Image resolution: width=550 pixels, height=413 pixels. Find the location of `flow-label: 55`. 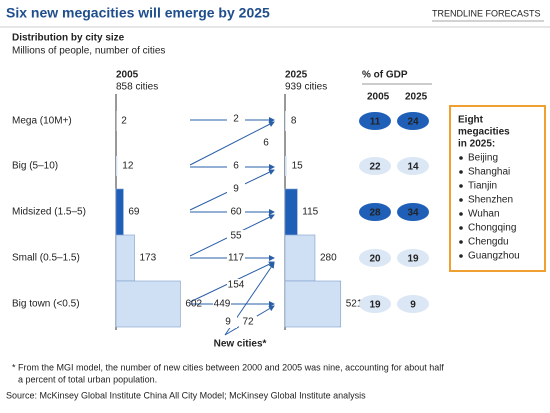

flow-label: 55 is located at coordinates (236, 236).